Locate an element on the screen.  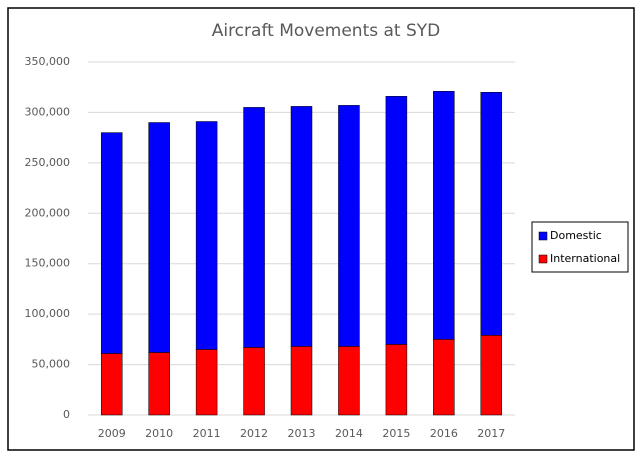
x-tick-label: 2016 is located at coordinates (444, 433).